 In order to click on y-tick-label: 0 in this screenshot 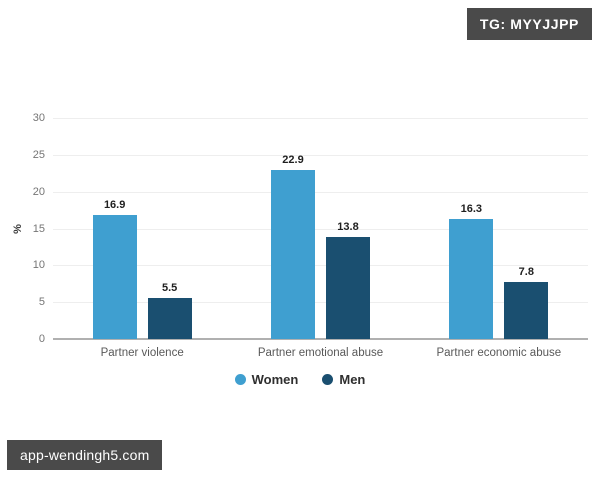, I will do `click(41, 339)`.